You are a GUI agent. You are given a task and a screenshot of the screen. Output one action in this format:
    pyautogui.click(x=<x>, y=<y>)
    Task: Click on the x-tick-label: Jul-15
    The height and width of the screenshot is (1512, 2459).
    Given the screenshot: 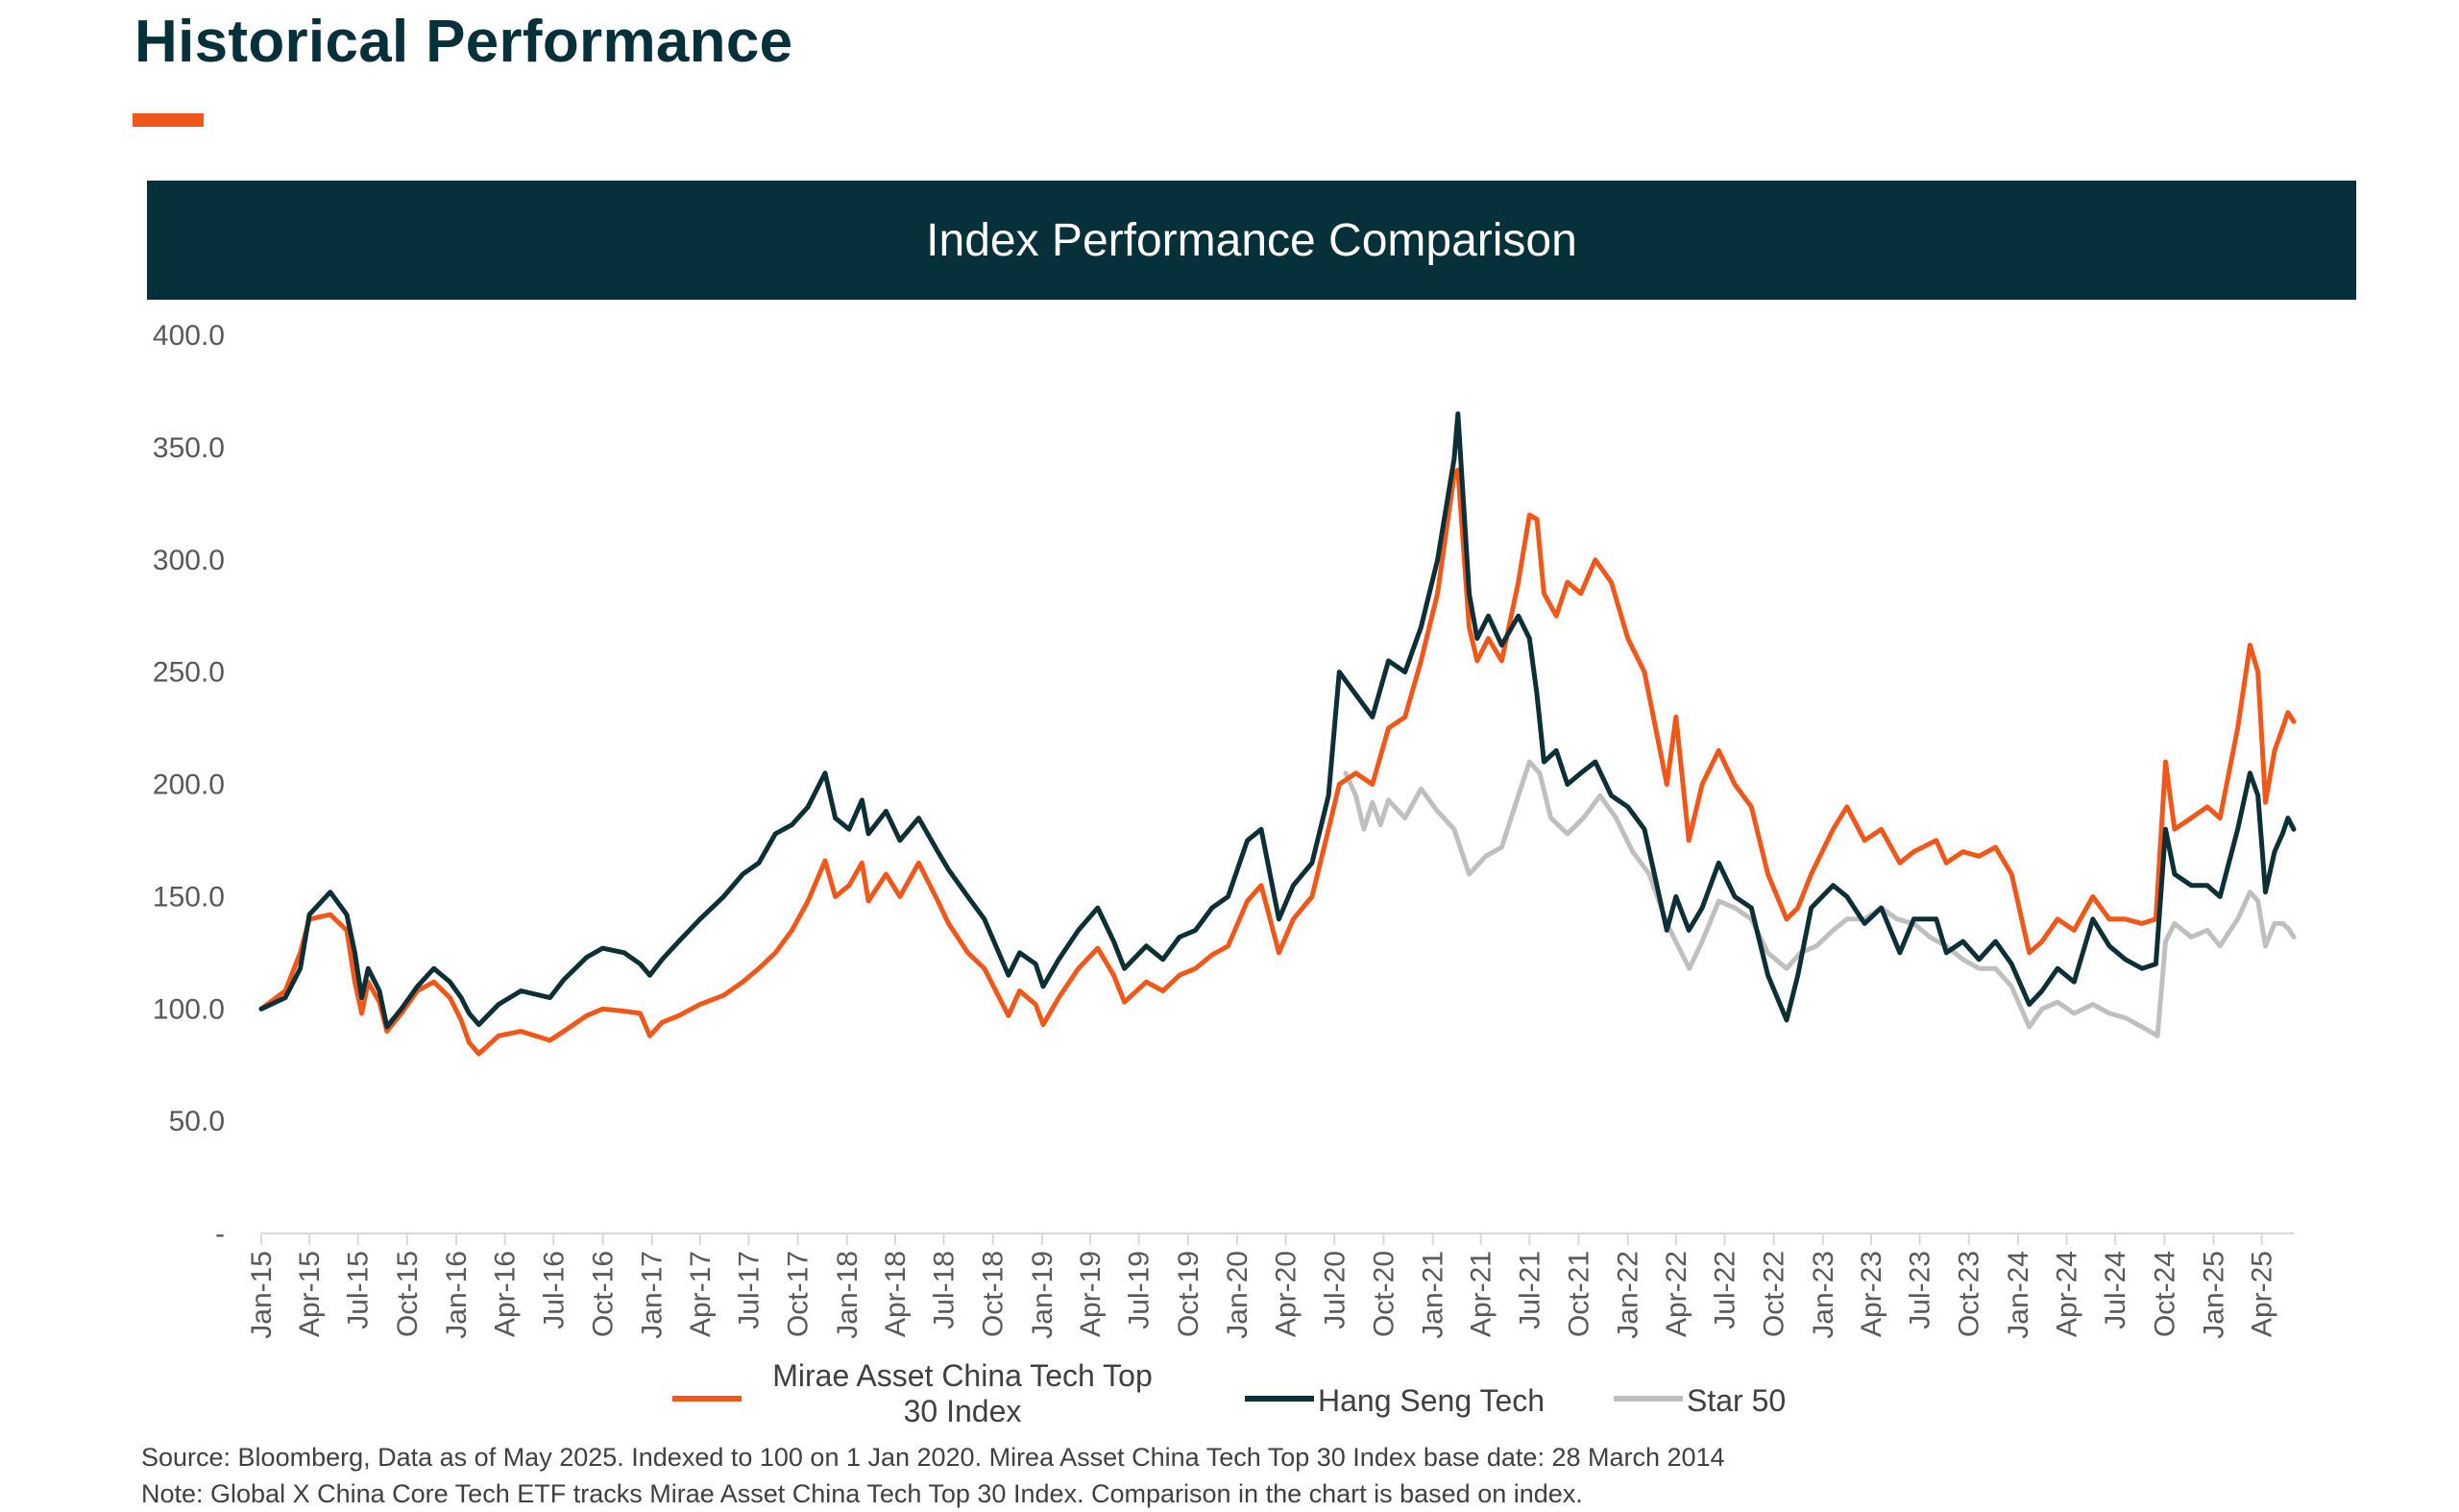 What is the action you would take?
    pyautogui.click(x=359, y=1290)
    